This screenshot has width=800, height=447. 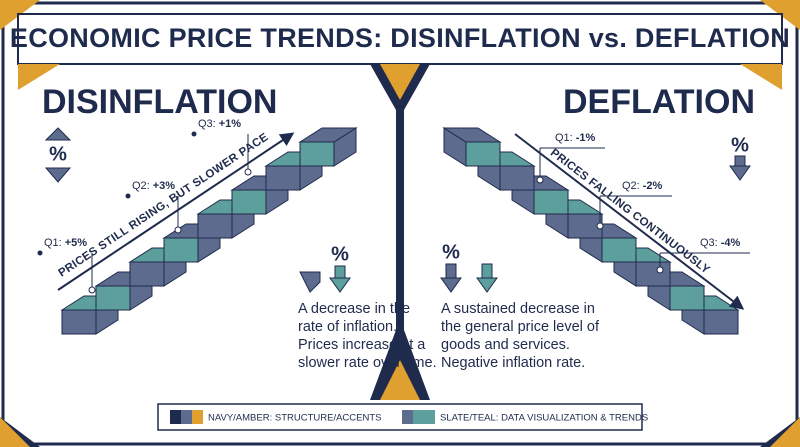 What do you see at coordinates (347, 327) in the screenshot?
I see `description-line: rate of inflation.` at bounding box center [347, 327].